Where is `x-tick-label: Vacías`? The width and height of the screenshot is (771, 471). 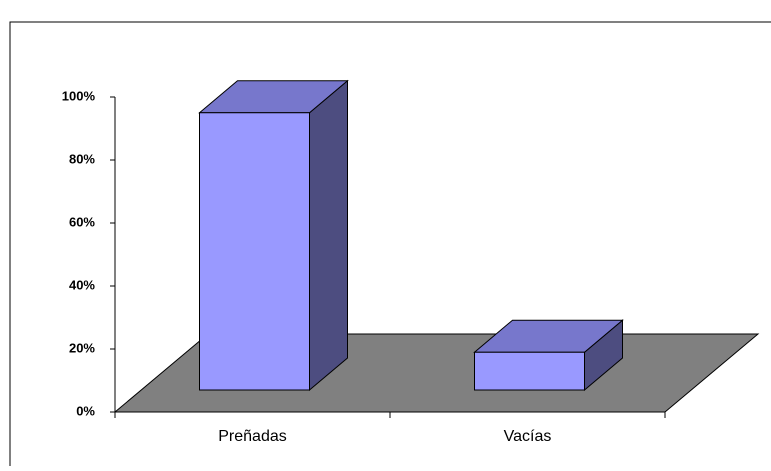 x-tick-label: Vacías is located at coordinates (528, 436).